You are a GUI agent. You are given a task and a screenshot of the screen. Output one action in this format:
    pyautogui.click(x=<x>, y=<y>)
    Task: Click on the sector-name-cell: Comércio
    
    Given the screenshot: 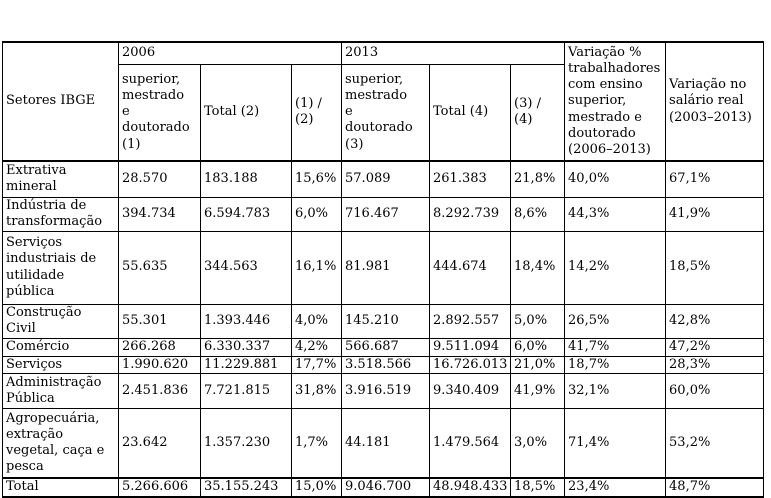 What is the action you would take?
    pyautogui.click(x=60, y=347)
    